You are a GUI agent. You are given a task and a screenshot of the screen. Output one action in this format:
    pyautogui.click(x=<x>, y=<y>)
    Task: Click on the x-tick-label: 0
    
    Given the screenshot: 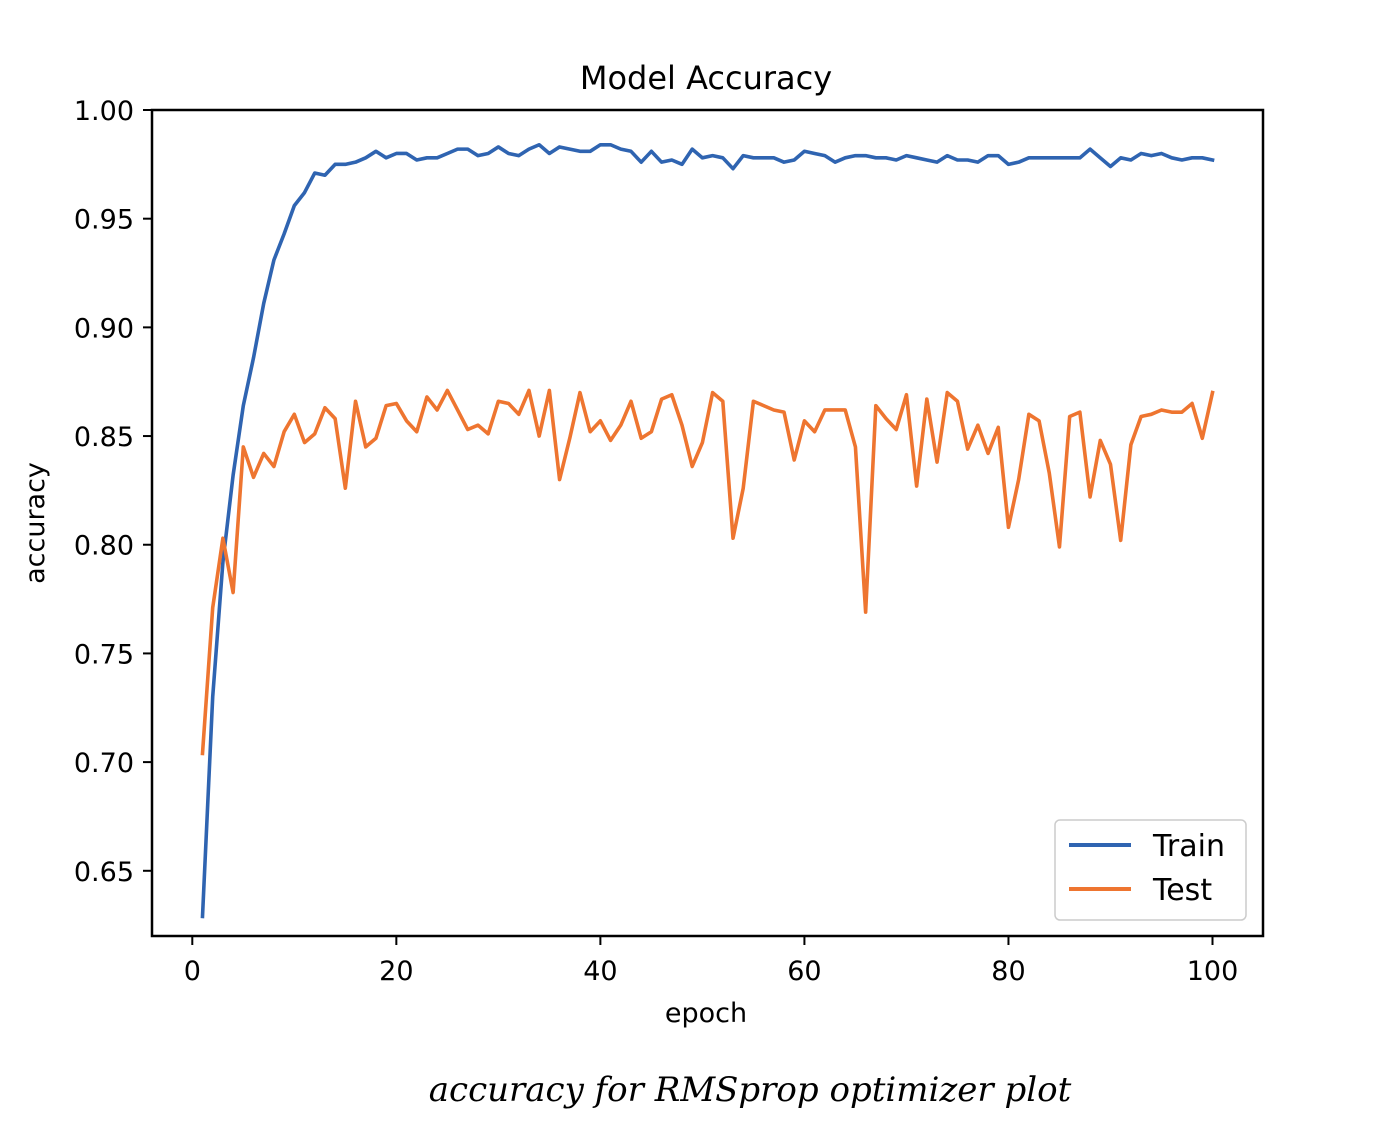 What is the action you would take?
    pyautogui.click(x=192, y=971)
    